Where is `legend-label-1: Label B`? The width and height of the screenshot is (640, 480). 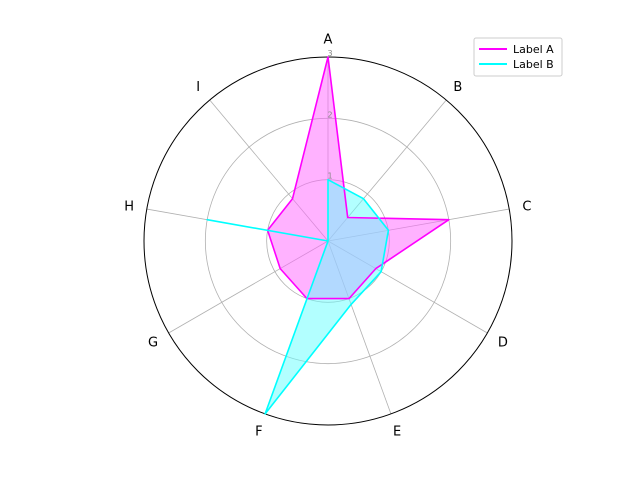
legend-label-1: Label B is located at coordinates (533, 64).